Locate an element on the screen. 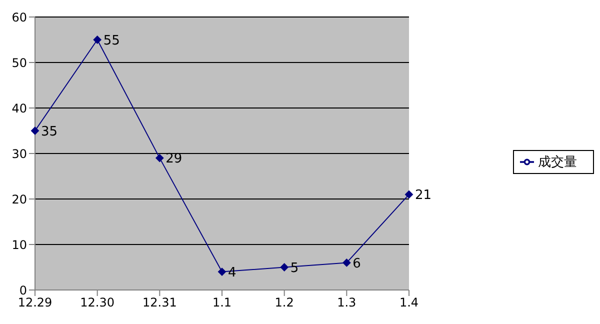 Image resolution: width=600 pixels, height=324 pixels. y-tick-label: 60 is located at coordinates (19, 17).